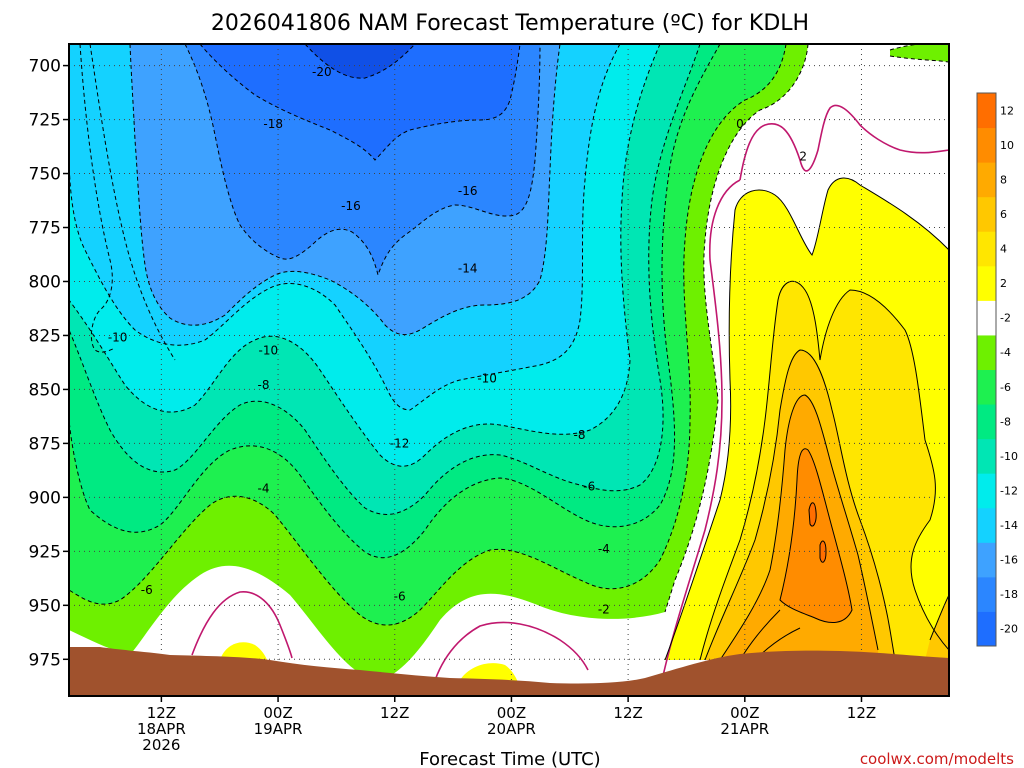 The width and height of the screenshot is (1024, 768). I want to click on colorbar-label: 10, so click(1007, 145).